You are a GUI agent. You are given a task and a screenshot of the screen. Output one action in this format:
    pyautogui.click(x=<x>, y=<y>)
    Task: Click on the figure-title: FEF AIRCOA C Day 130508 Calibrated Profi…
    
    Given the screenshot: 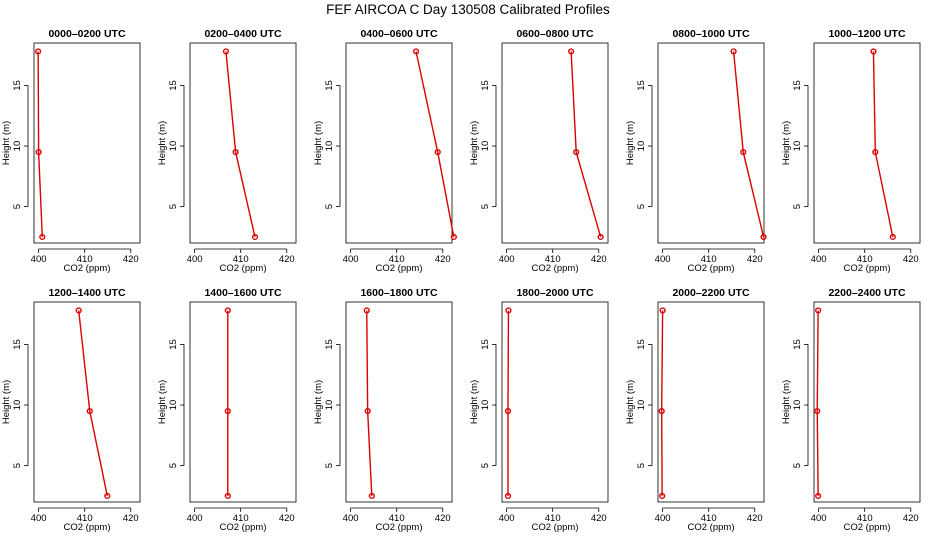 What is the action you would take?
    pyautogui.click(x=468, y=9)
    